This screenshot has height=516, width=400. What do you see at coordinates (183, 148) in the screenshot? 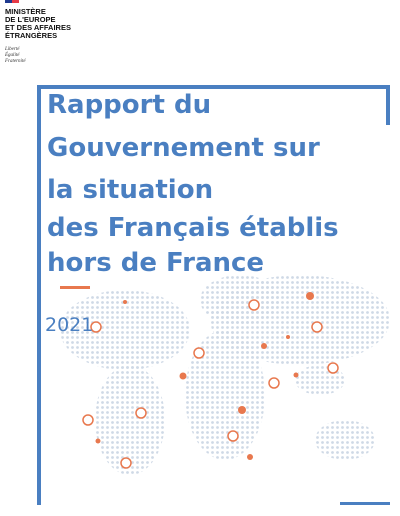
I see `title-line: Gouvernement sur` at bounding box center [183, 148].